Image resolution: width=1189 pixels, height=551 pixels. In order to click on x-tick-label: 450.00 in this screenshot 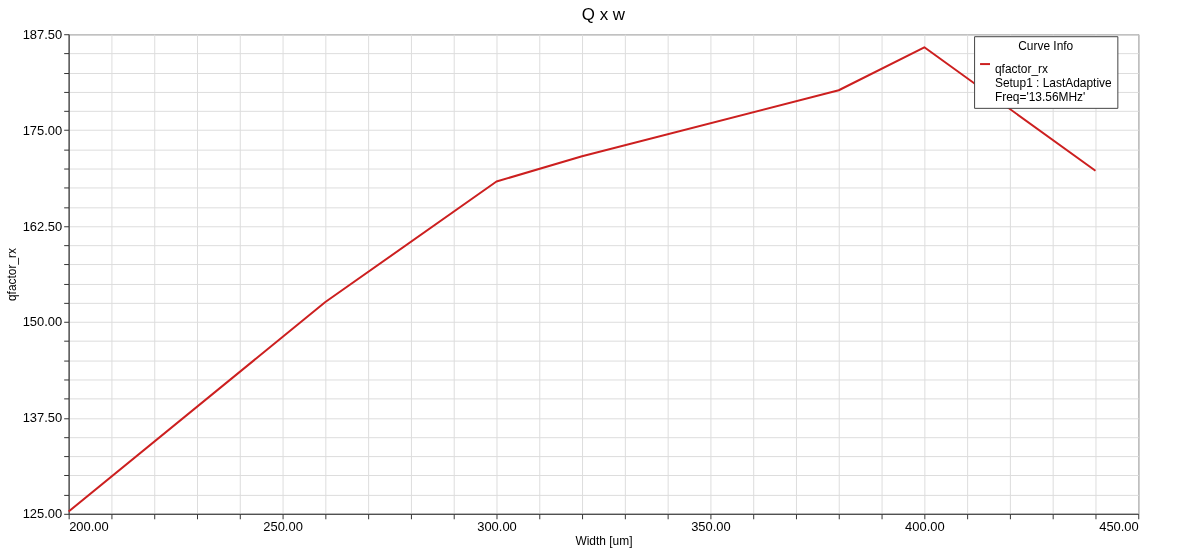, I will do `click(1119, 527)`.